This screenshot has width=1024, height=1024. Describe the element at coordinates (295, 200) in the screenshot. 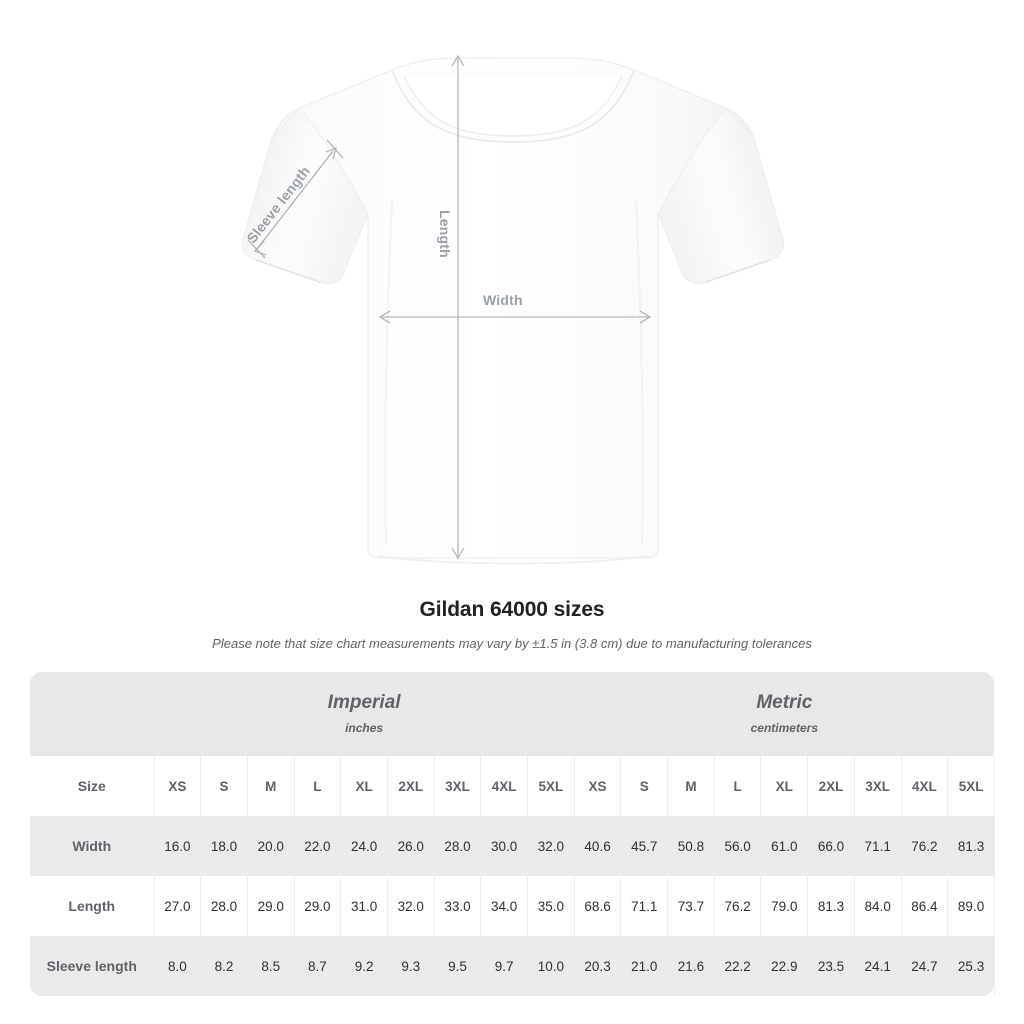

I see `sleeve-guide-line` at that location.